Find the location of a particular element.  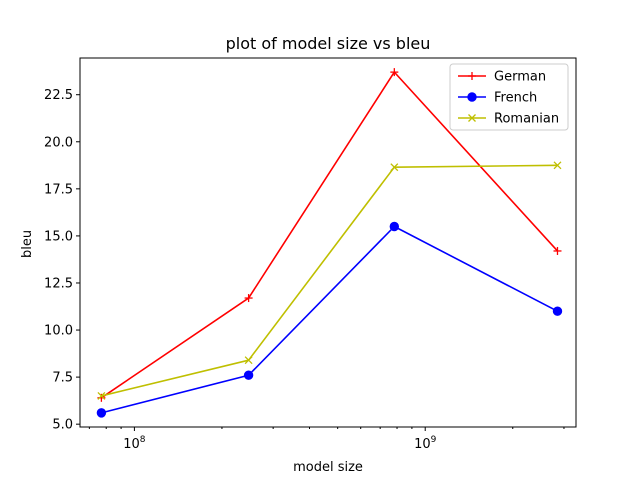

legend-label: Romanian is located at coordinates (526, 119).